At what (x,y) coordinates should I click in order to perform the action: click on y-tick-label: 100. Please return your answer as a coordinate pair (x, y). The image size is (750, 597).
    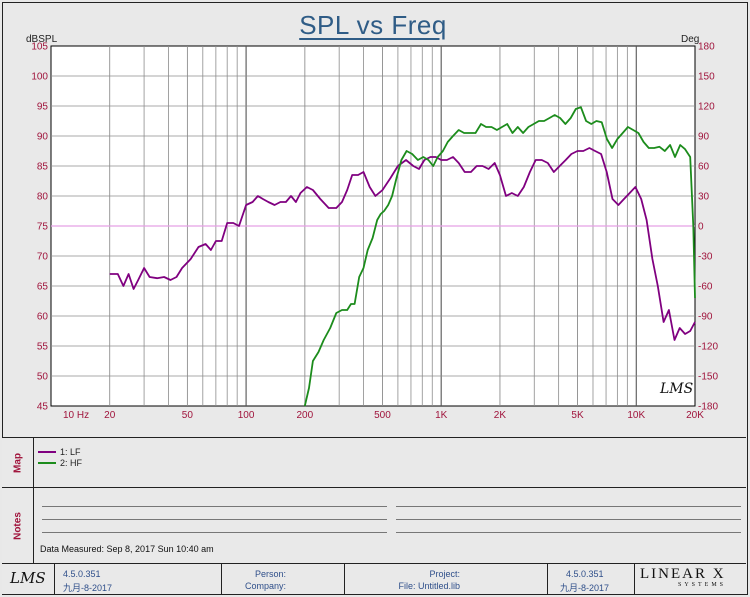
    Looking at the image, I should click on (39, 77).